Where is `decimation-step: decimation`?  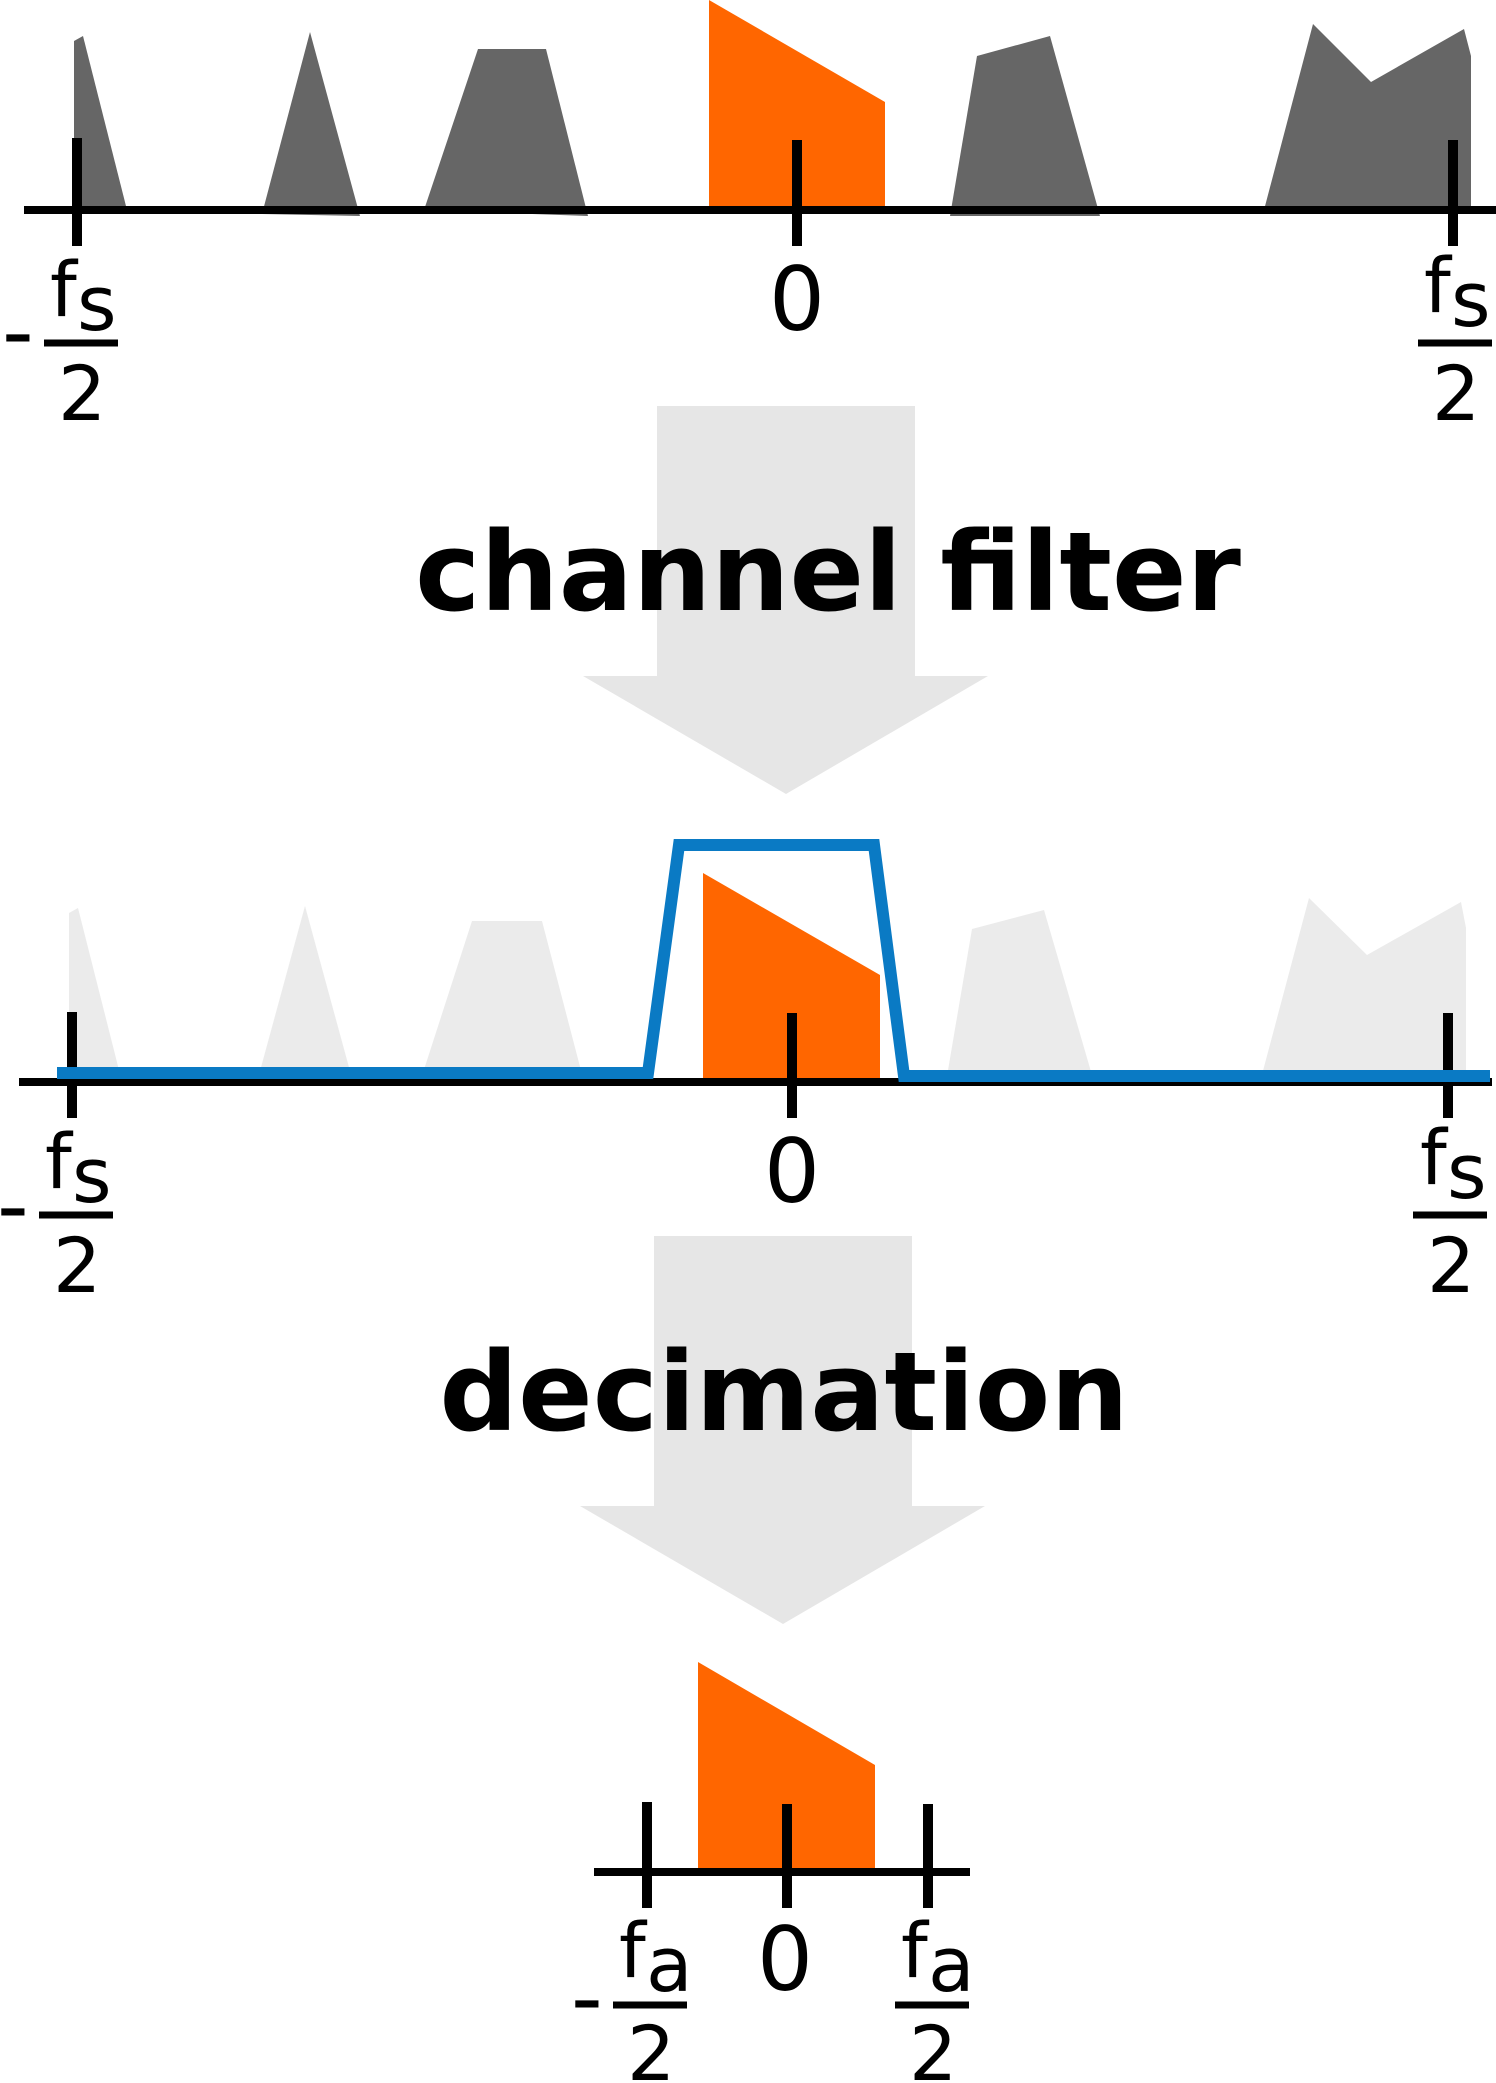 decimation-step: decimation is located at coordinates (784, 1430).